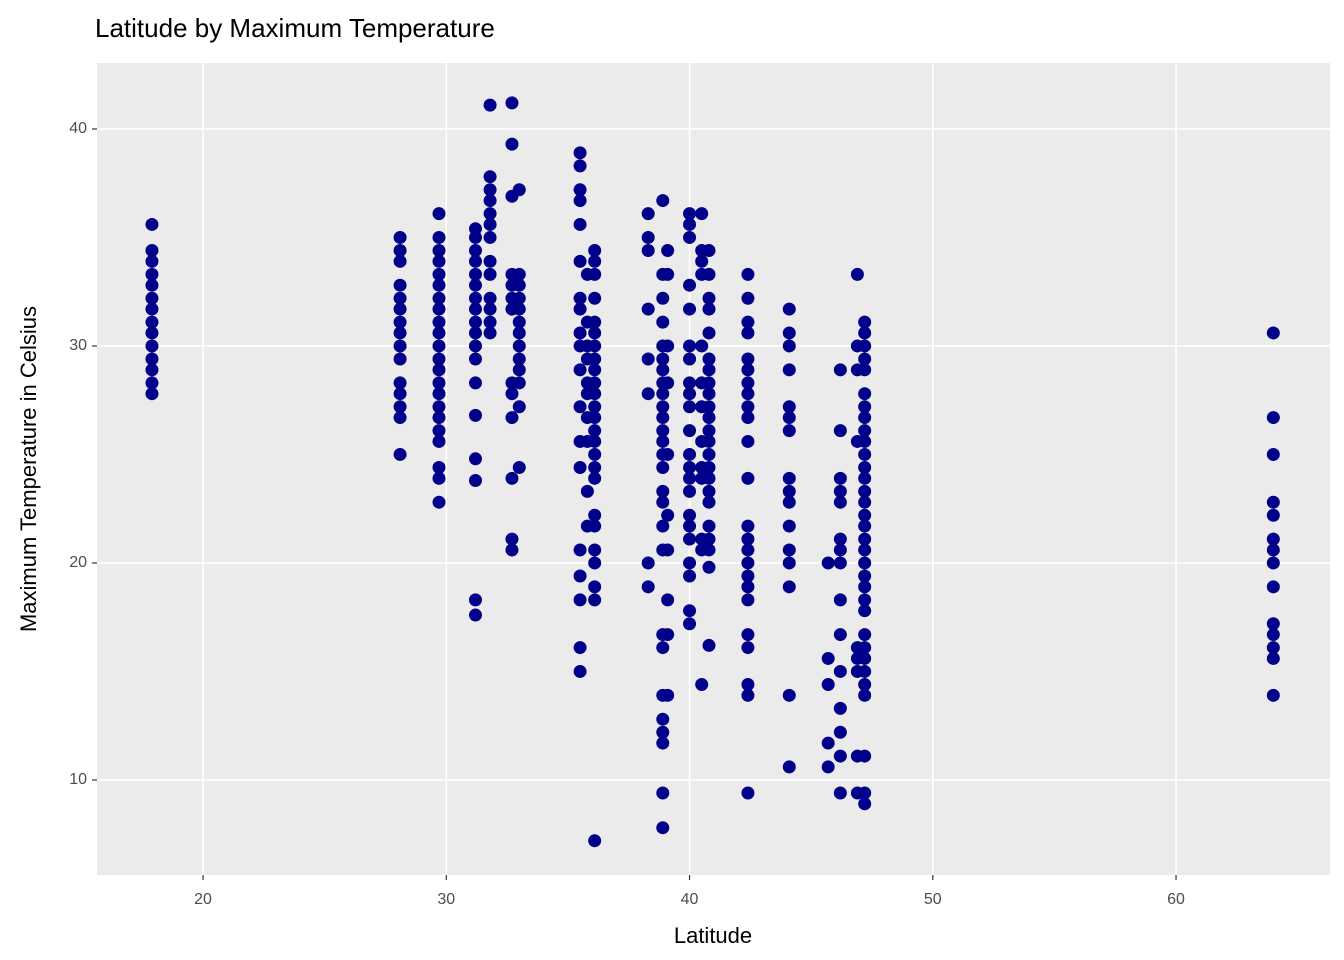  What do you see at coordinates (295, 28) in the screenshot?
I see `chart-title: Latitude by Maximum Temperature` at bounding box center [295, 28].